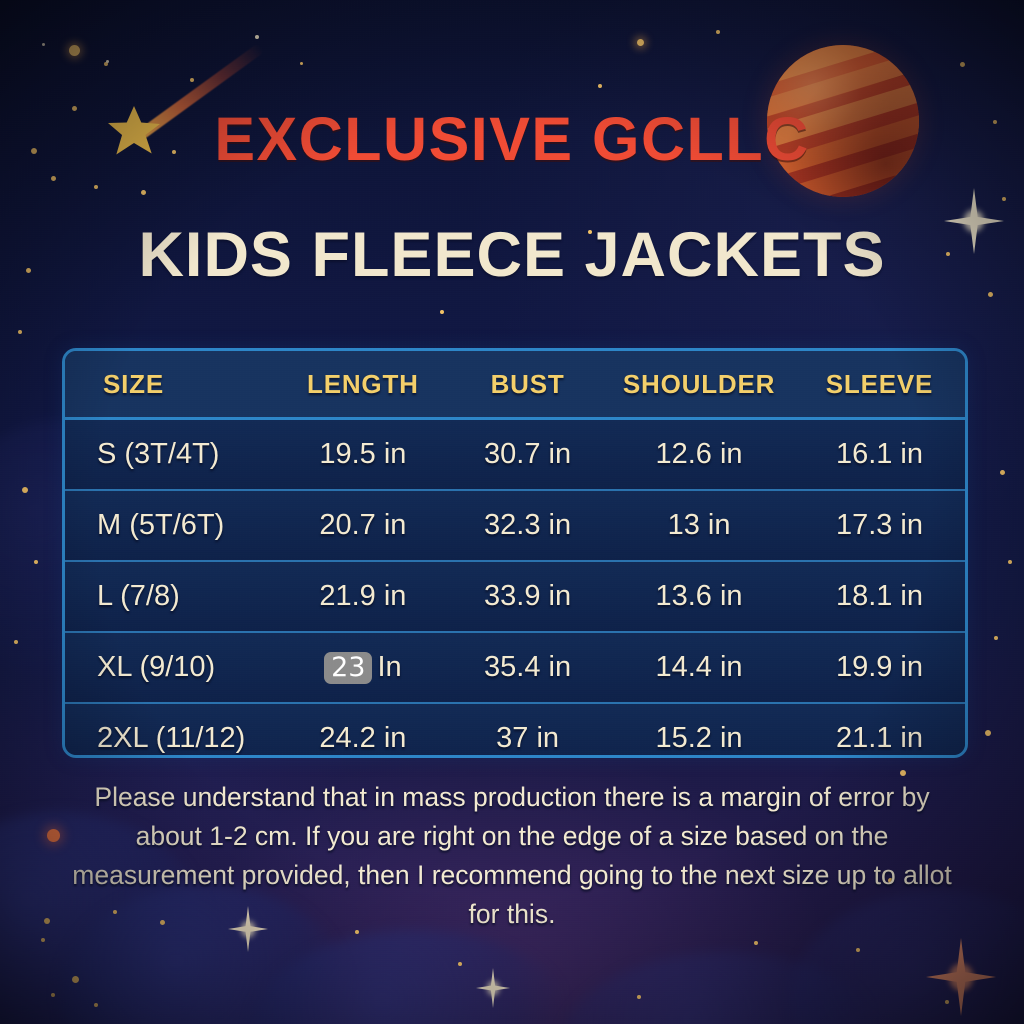 This screenshot has height=1024, width=1024. I want to click on cell-shoulder: 14.4 in, so click(699, 667).